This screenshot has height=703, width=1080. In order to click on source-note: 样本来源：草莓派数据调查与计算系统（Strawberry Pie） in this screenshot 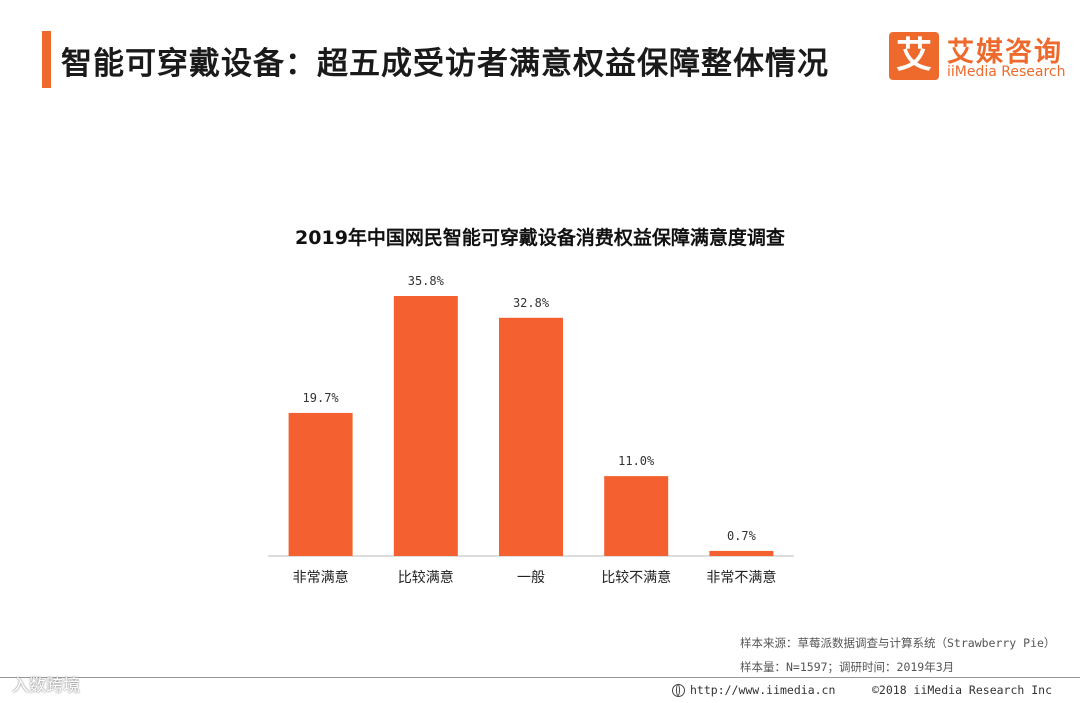, I will do `click(898, 643)`.